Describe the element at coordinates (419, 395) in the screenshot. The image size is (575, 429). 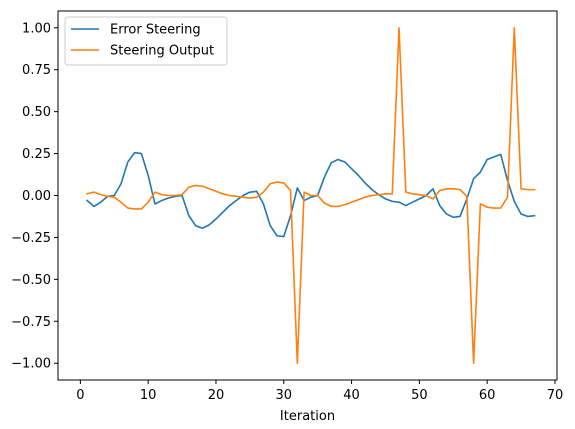
I see `x-tick-label: 50` at that location.